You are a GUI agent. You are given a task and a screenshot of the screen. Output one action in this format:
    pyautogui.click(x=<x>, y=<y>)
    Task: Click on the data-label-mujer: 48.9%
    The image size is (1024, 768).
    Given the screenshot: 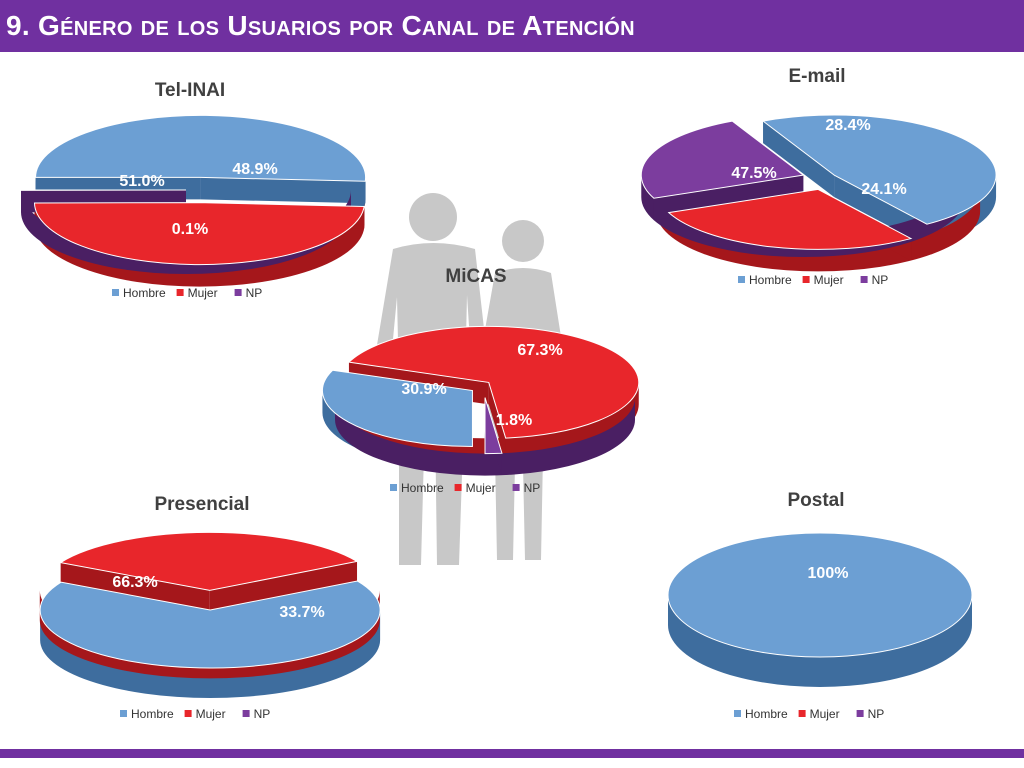 What is the action you would take?
    pyautogui.click(x=254, y=169)
    